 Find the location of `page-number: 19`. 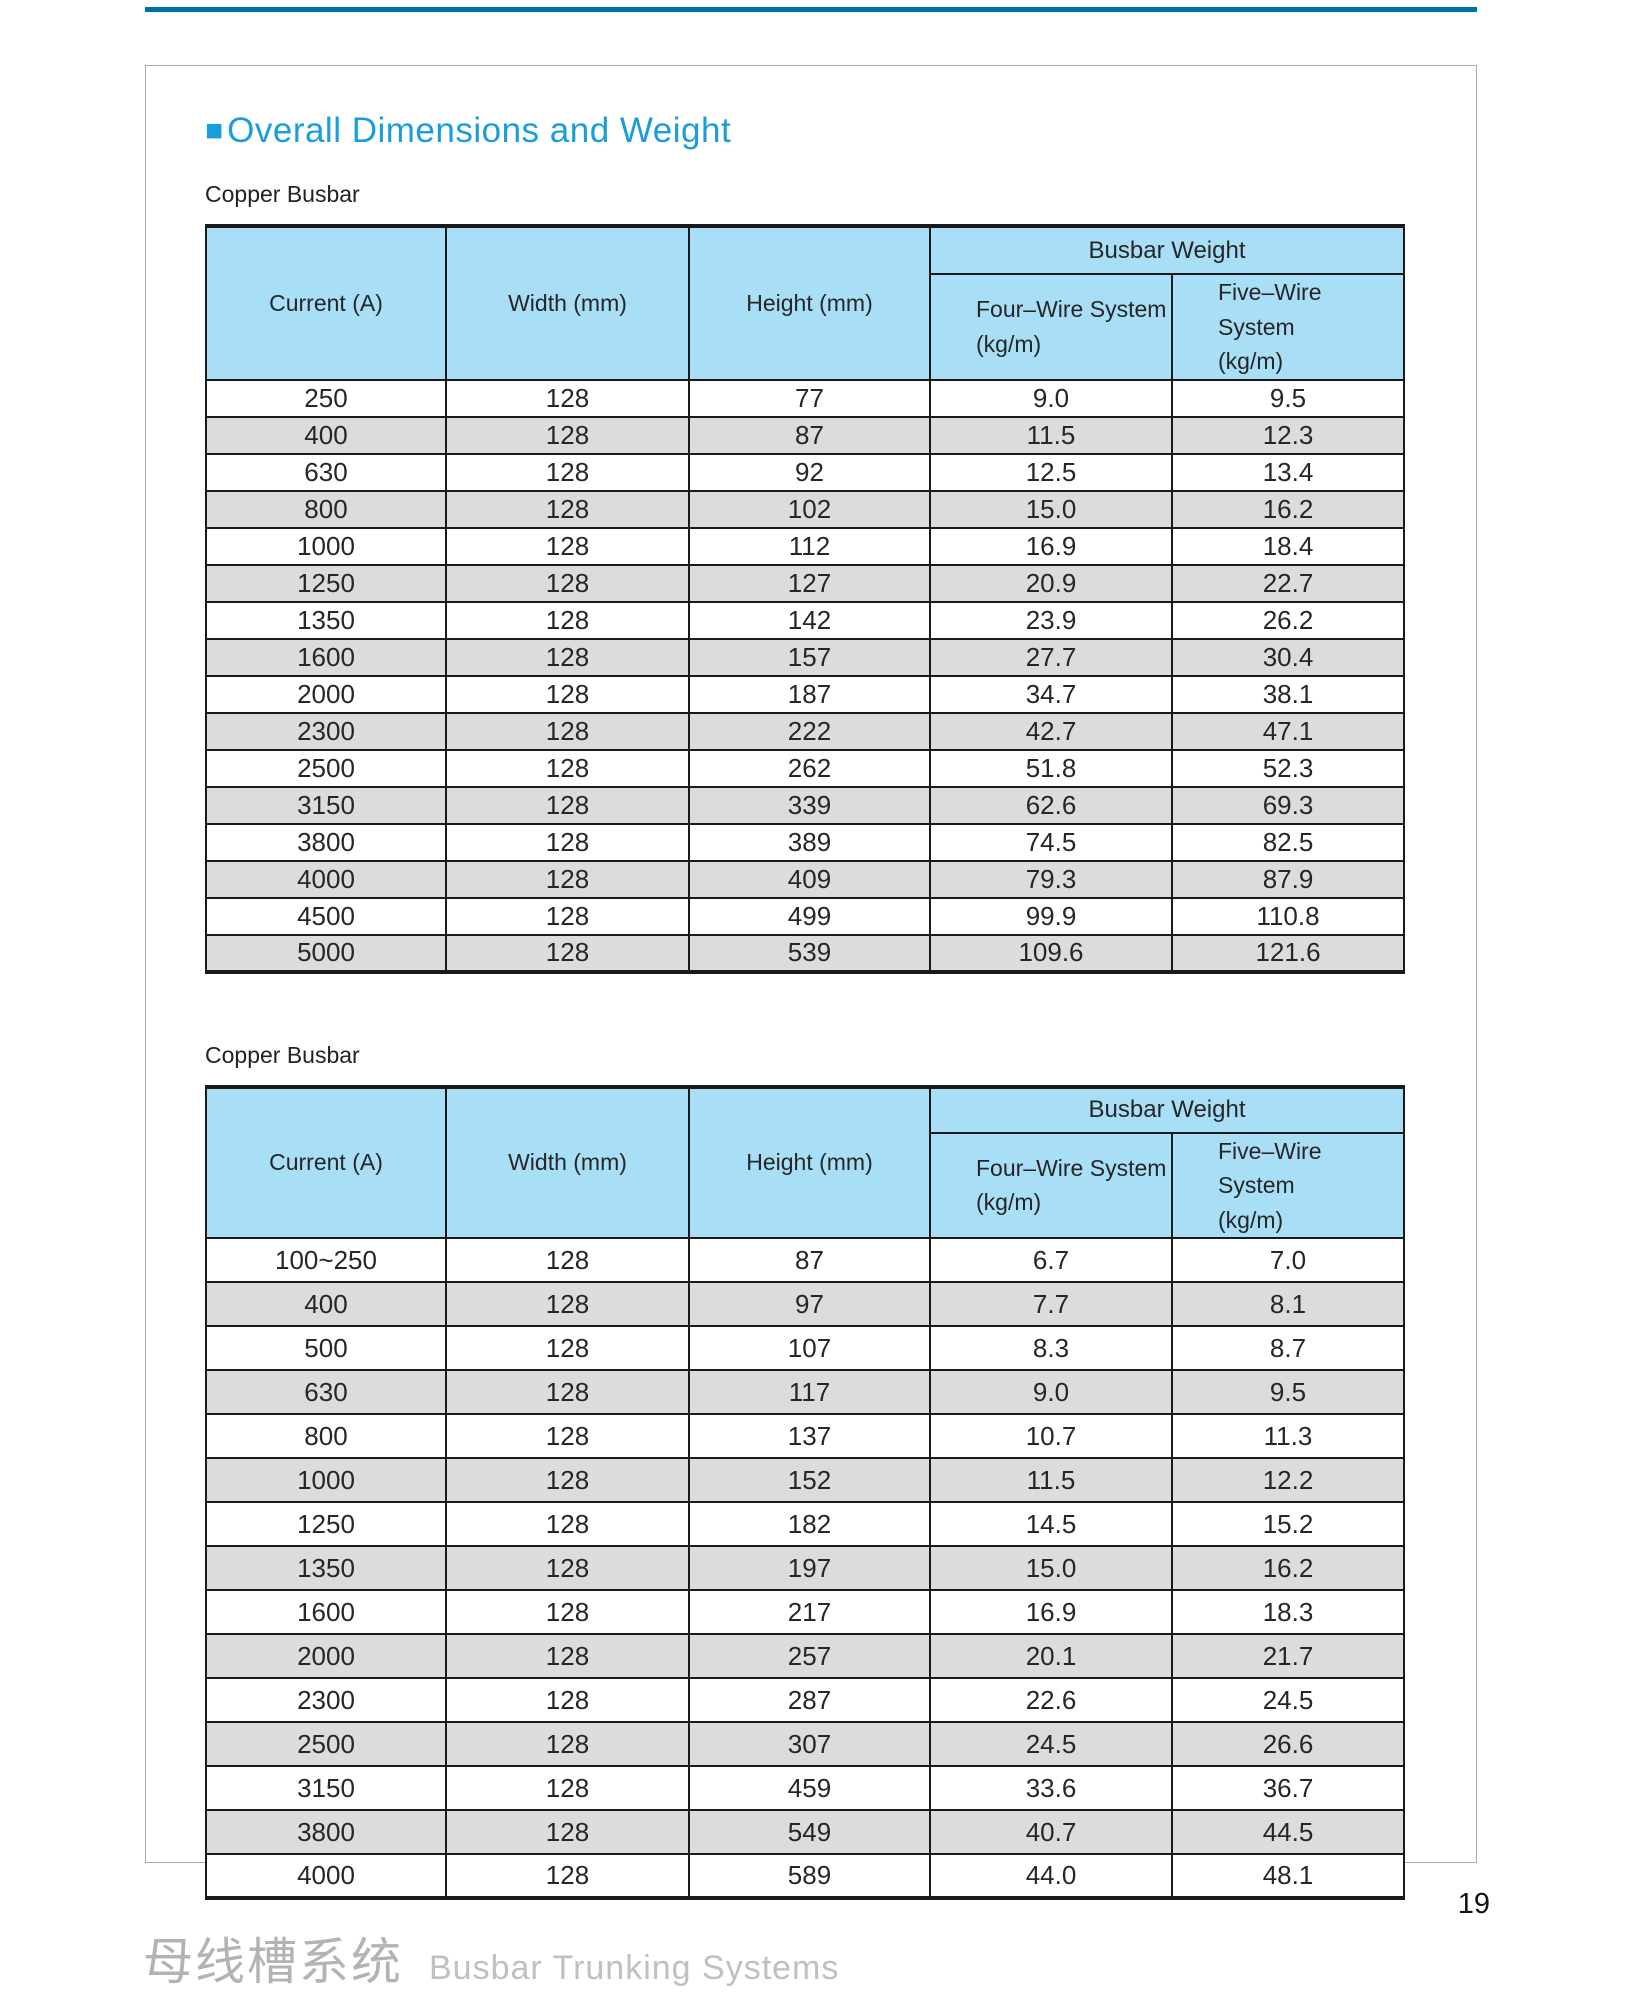

page-number: 19 is located at coordinates (1473, 1904).